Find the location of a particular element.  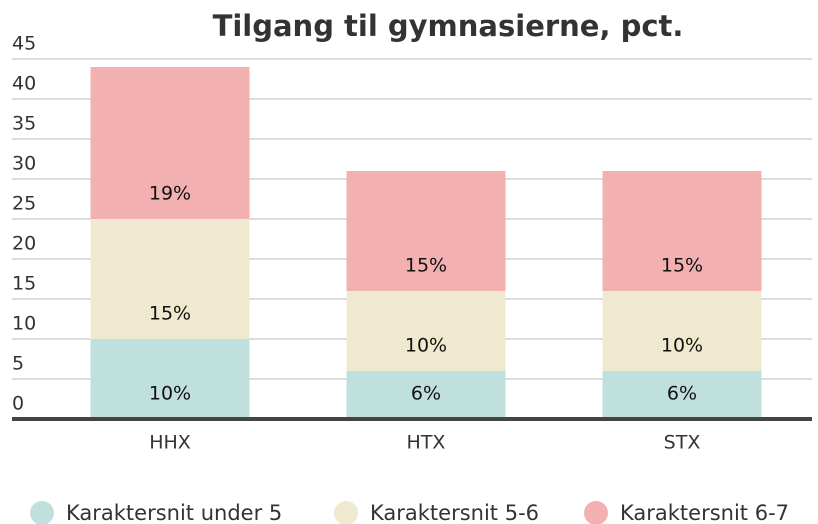

y-tick-label: 20 is located at coordinates (24, 244).